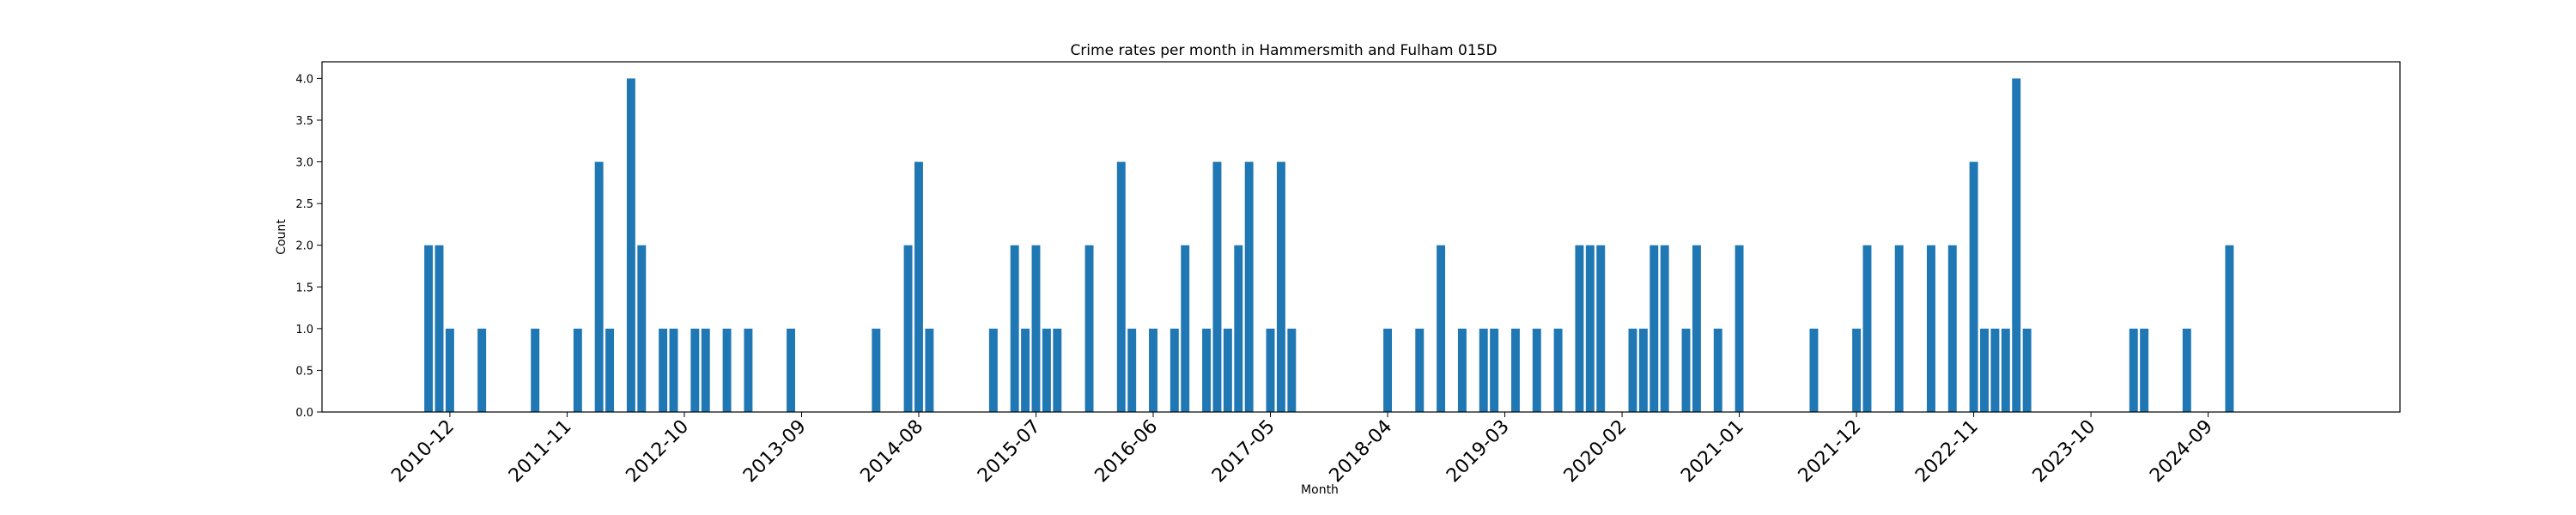  I want to click on y-tick-label: 2.5, so click(304, 204).